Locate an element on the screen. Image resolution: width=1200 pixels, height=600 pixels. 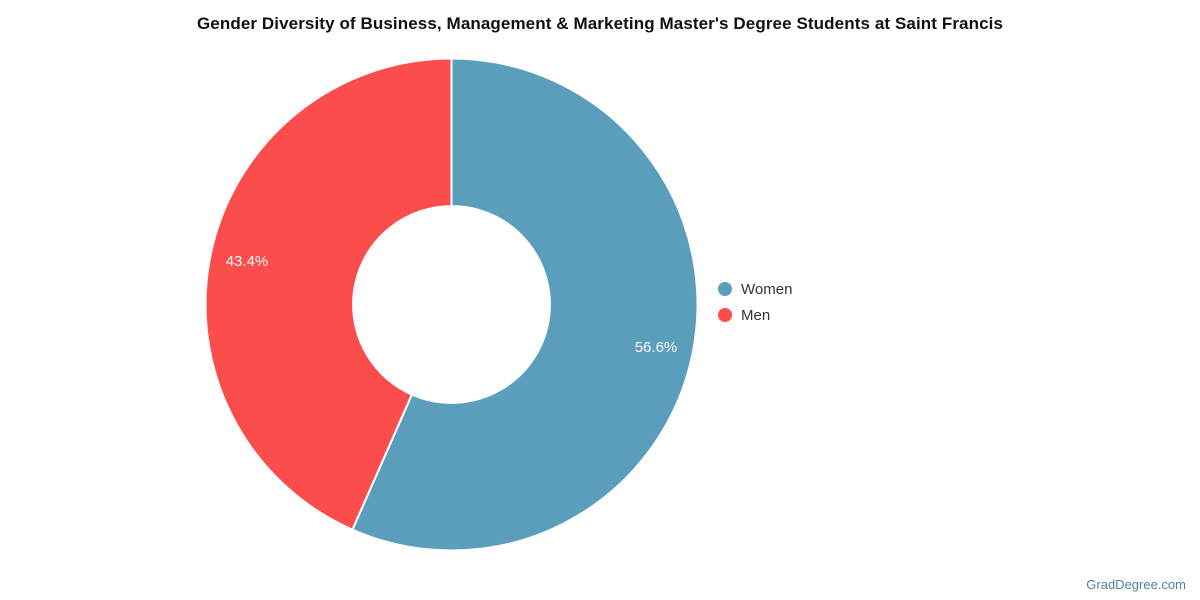
slice-value-label-men: 43.4% is located at coordinates (247, 261).